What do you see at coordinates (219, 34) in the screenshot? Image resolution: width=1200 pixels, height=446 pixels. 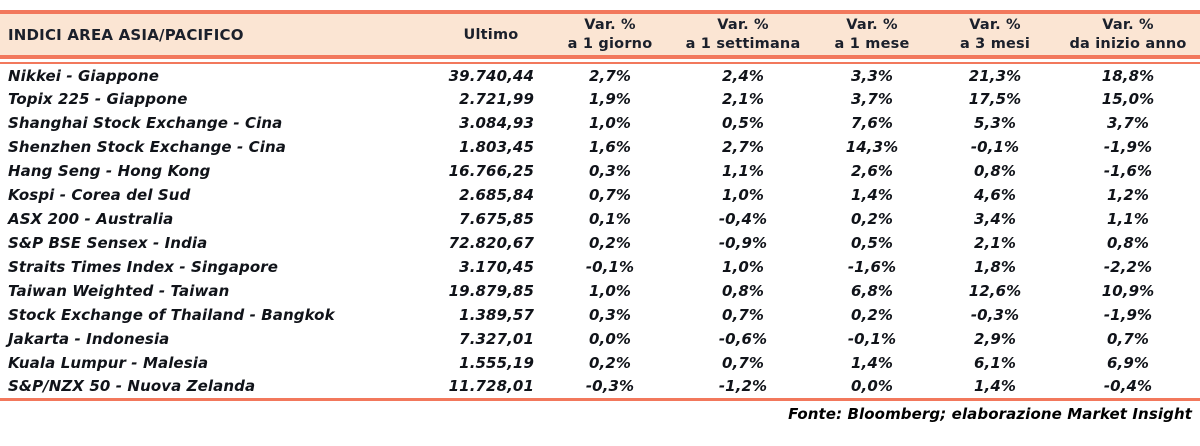 I see `table-title: INDICI AREA ASIA/PACIFICO` at bounding box center [219, 34].